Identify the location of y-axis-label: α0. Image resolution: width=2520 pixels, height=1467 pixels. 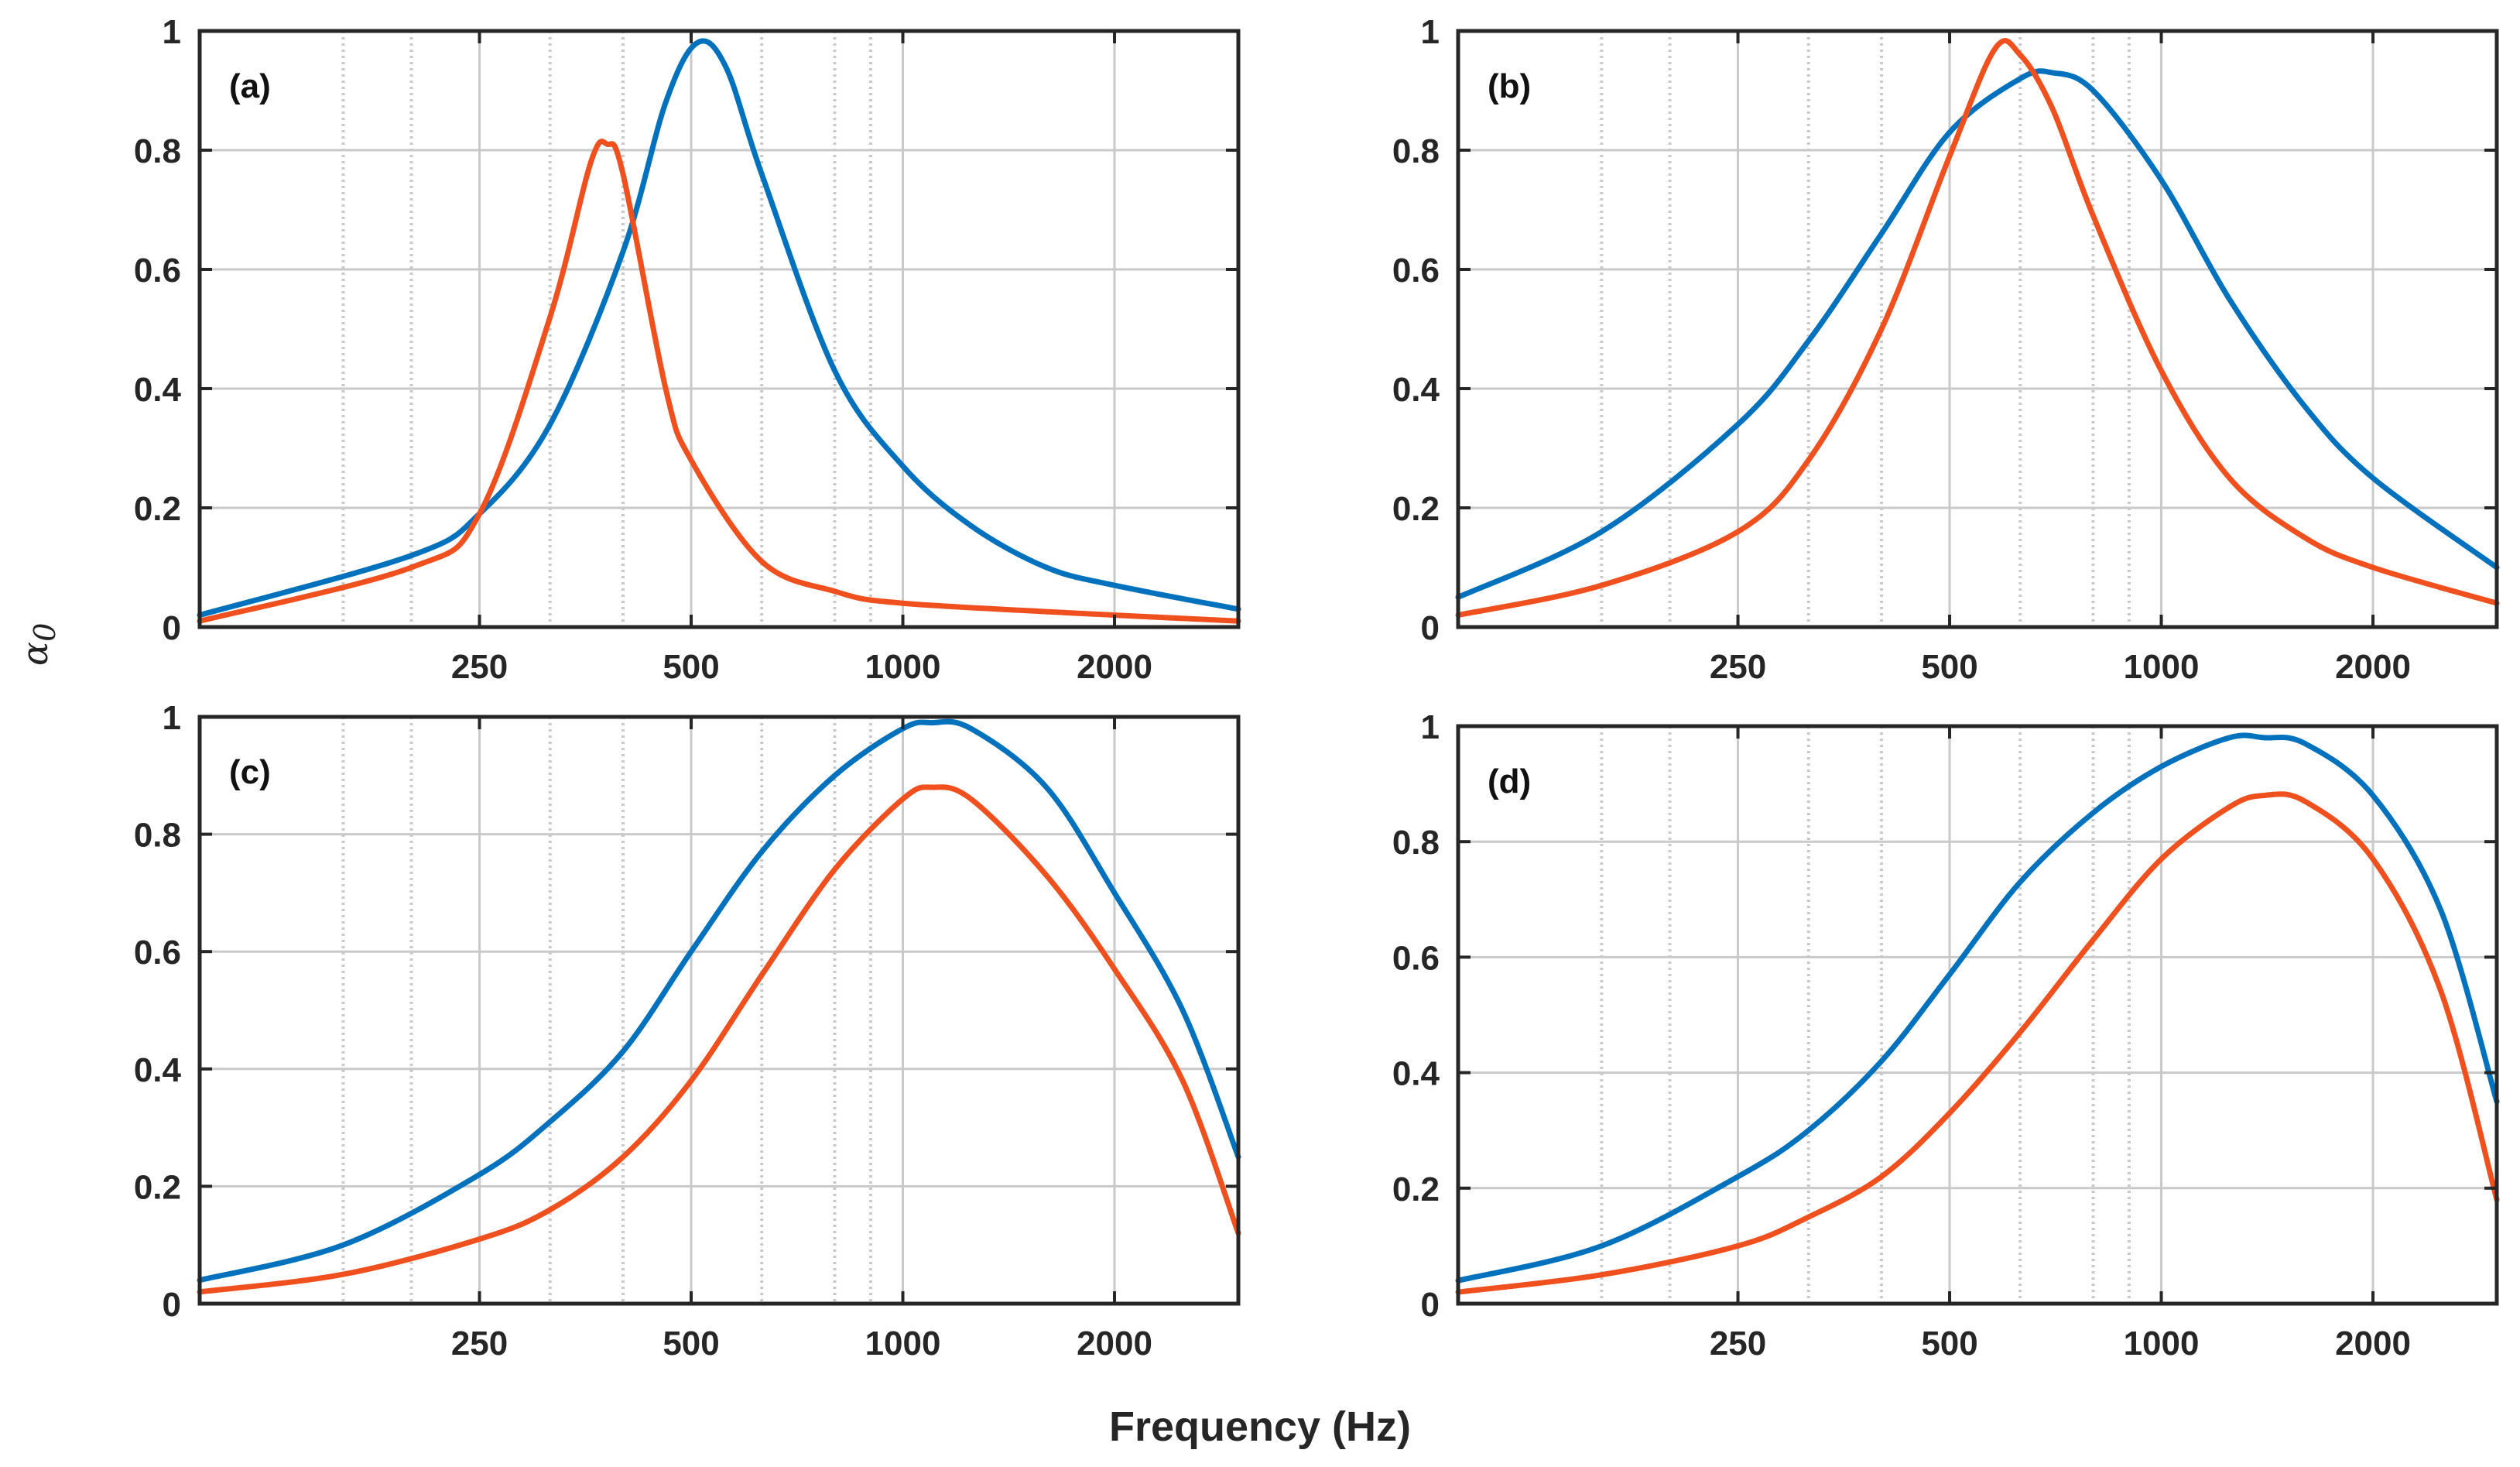
(38, 644).